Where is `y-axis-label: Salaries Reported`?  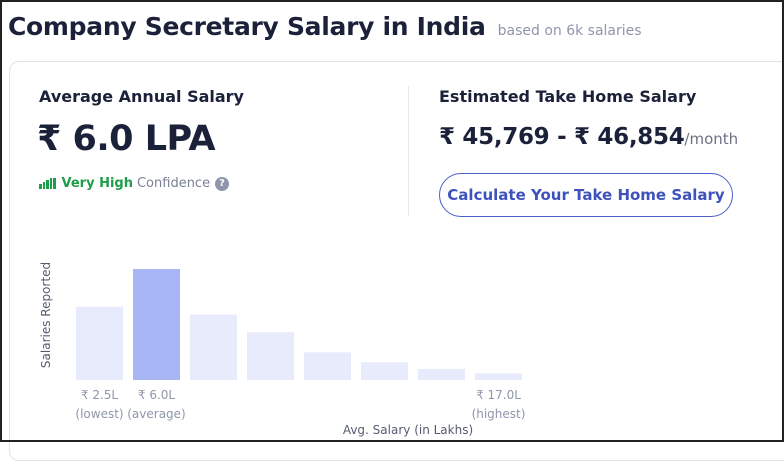 y-axis-label: Salaries Reported is located at coordinates (46, 315).